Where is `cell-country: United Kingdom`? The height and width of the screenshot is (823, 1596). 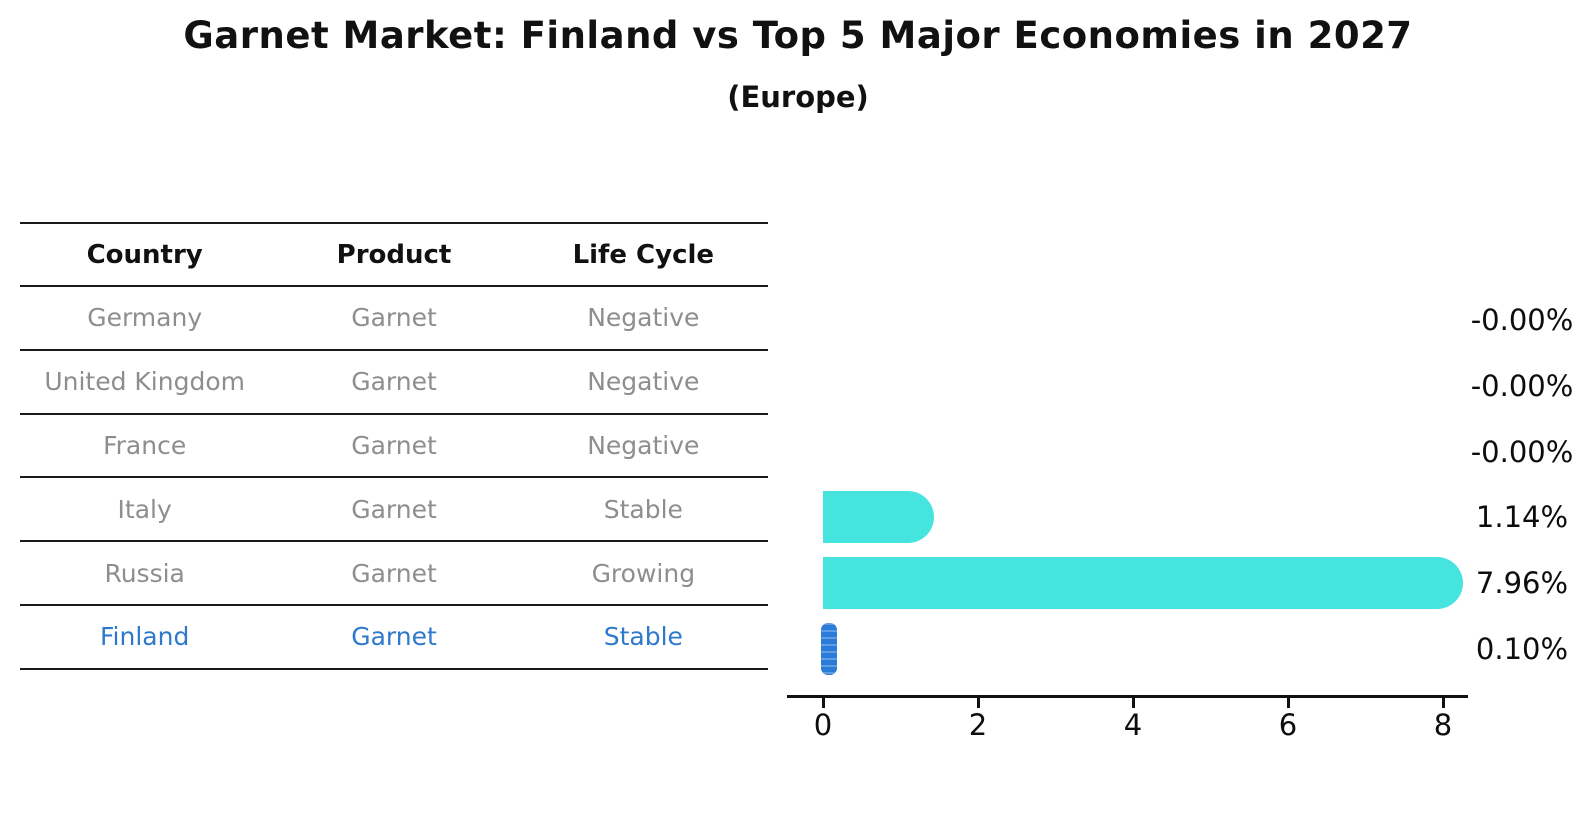
cell-country: United Kingdom is located at coordinates (144, 382).